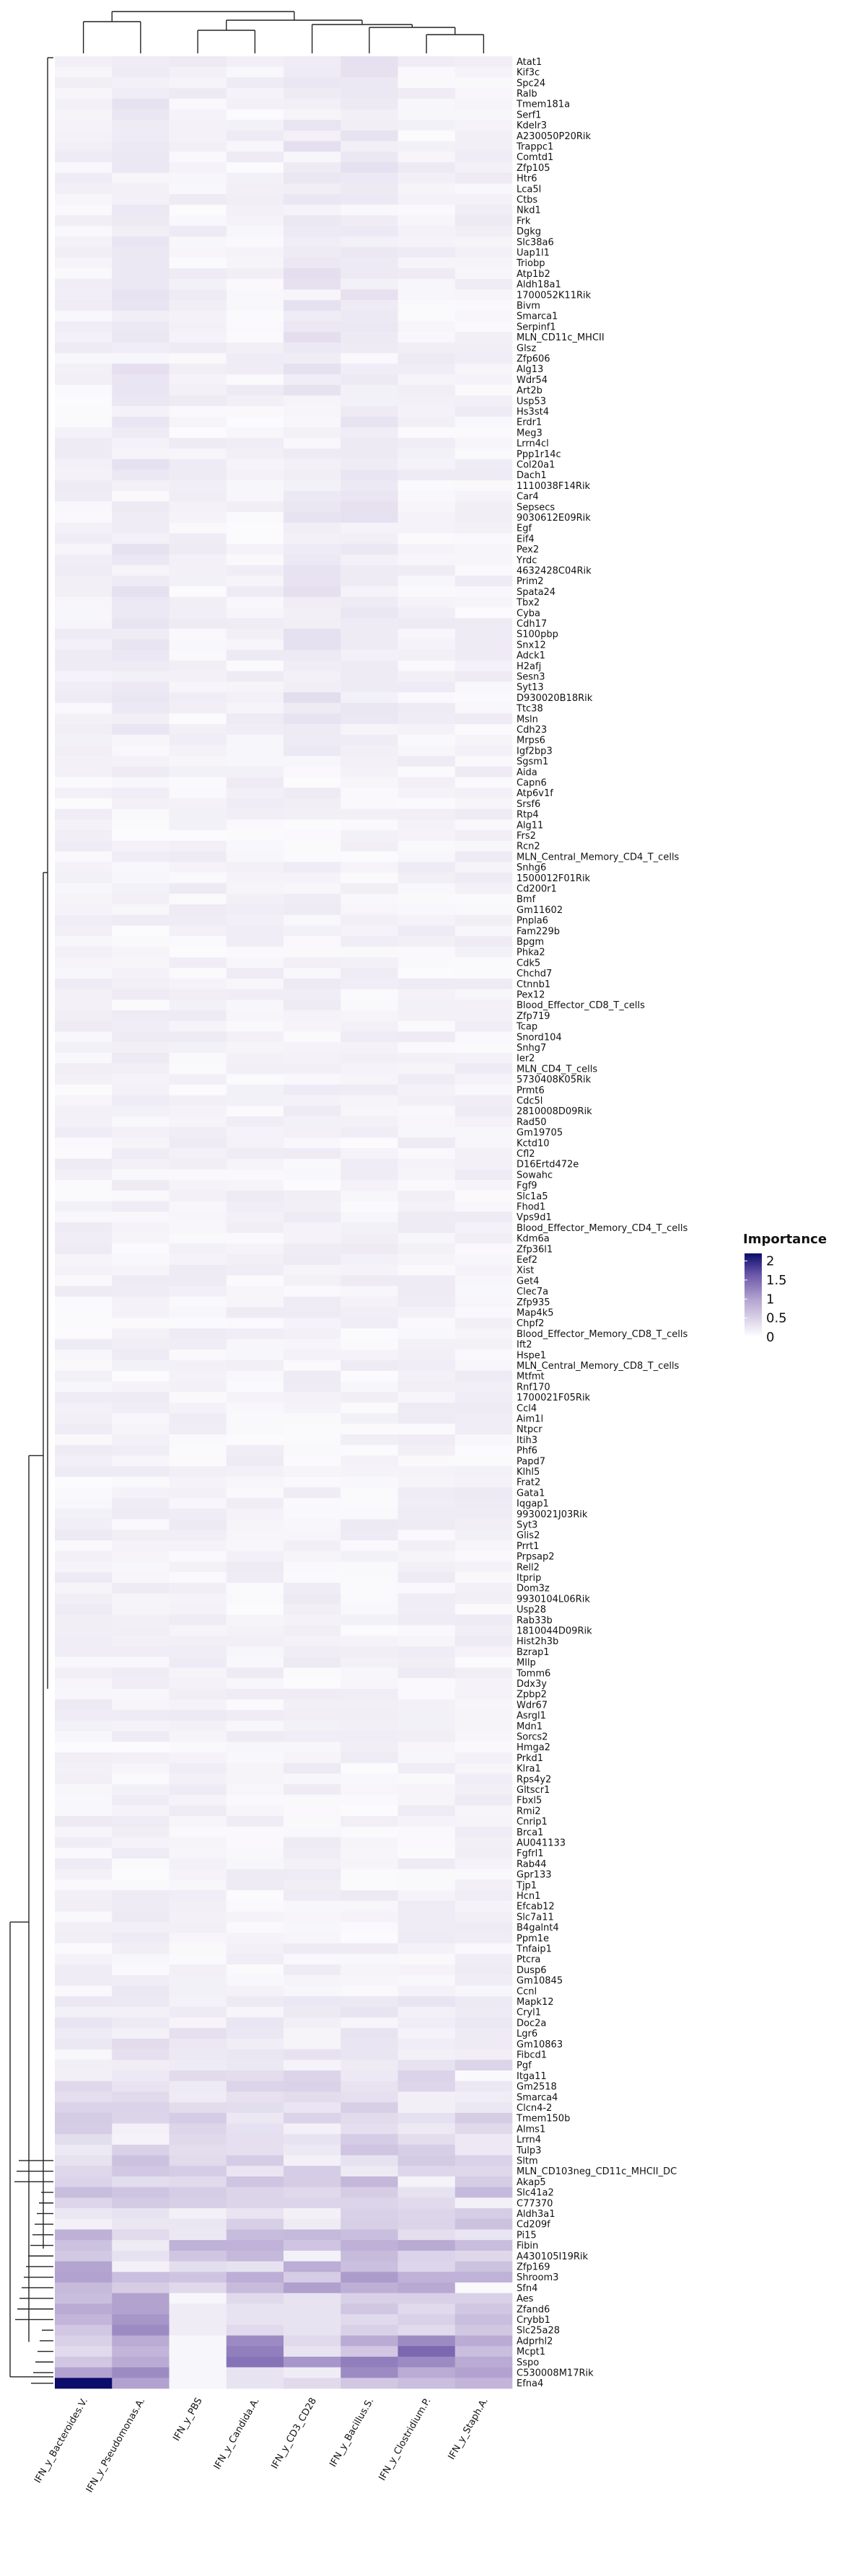  I want to click on row-label: Aim1l, so click(530, 1418).